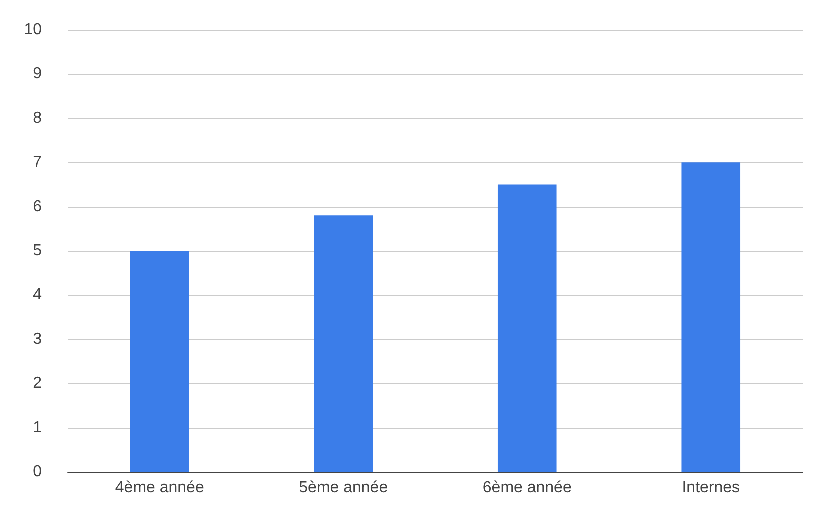 The width and height of the screenshot is (831, 519). I want to click on x-tick-label: 5ème année, so click(343, 488).